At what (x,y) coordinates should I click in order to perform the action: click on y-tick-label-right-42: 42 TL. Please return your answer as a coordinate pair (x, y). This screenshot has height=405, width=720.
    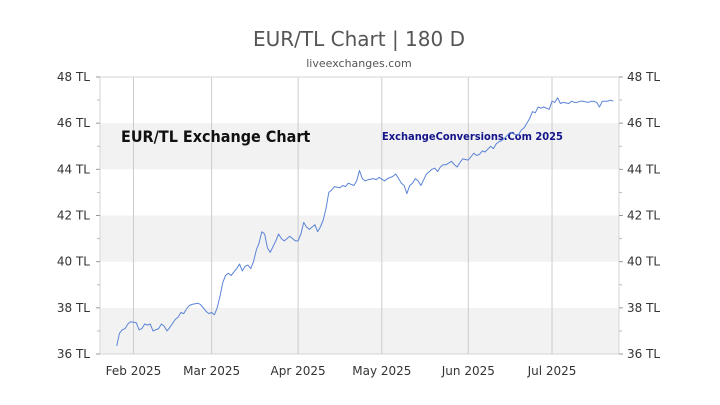
    Looking at the image, I should click on (643, 216).